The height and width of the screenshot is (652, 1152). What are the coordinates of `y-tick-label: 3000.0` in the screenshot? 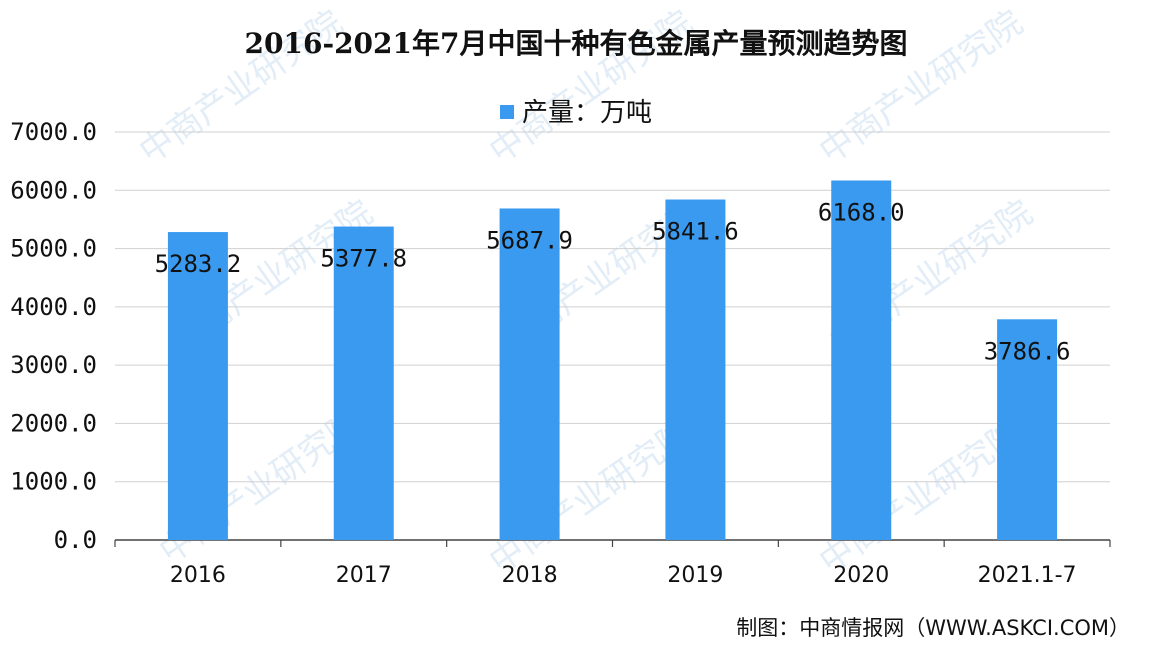 It's located at (53, 365).